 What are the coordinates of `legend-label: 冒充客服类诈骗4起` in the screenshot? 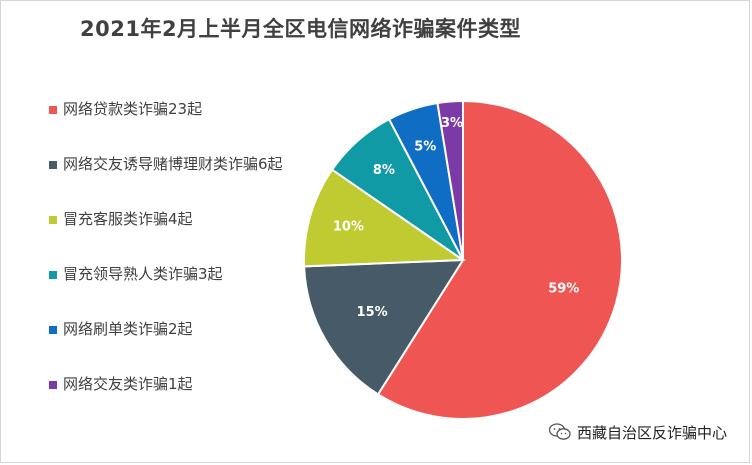 It's located at (128, 219).